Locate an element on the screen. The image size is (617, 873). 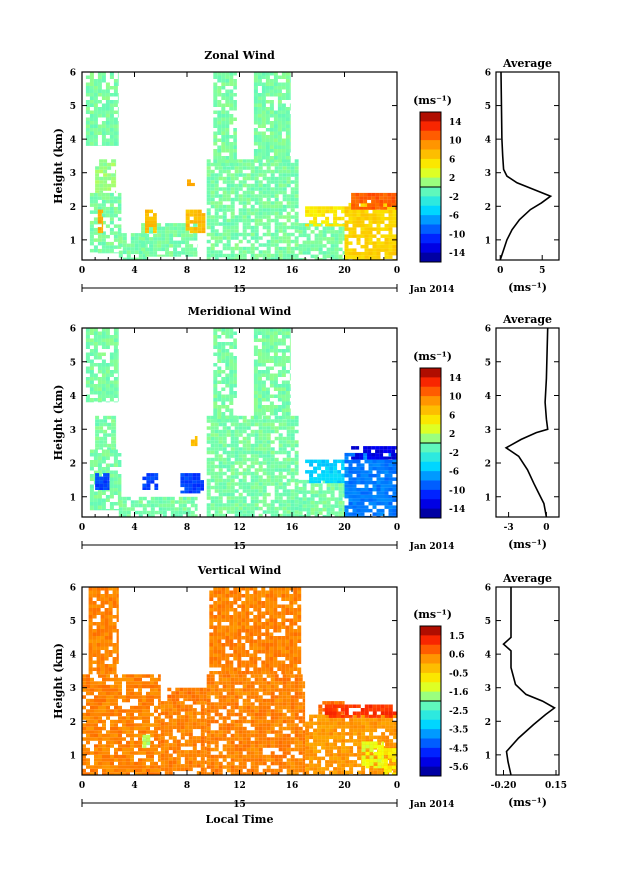
colorbar-label: -10 is located at coordinates (457, 235).